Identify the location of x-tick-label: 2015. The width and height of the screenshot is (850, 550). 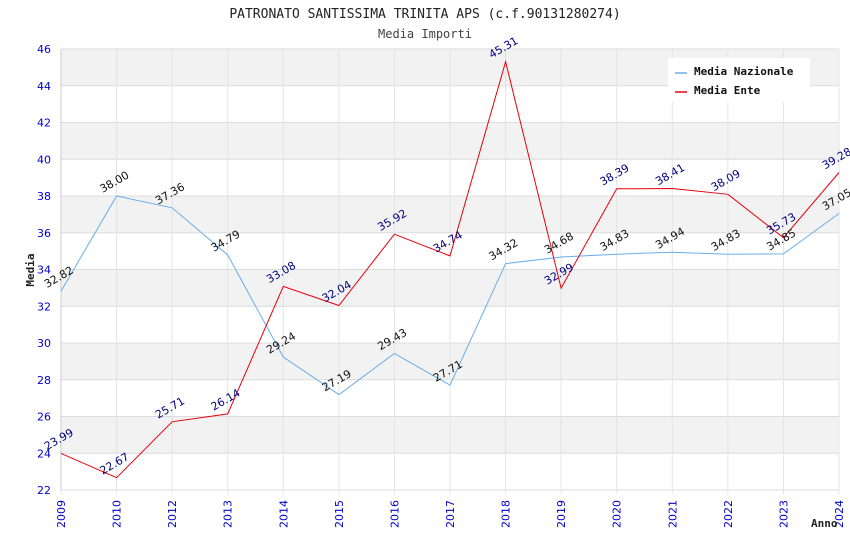
(339, 514).